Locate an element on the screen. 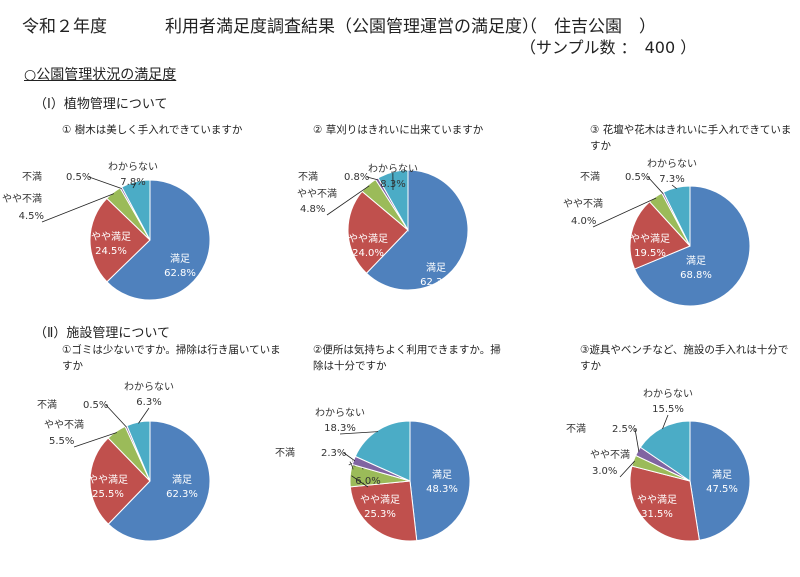  sample-size: （サンプル数 ： 400 ） is located at coordinates (608, 47).